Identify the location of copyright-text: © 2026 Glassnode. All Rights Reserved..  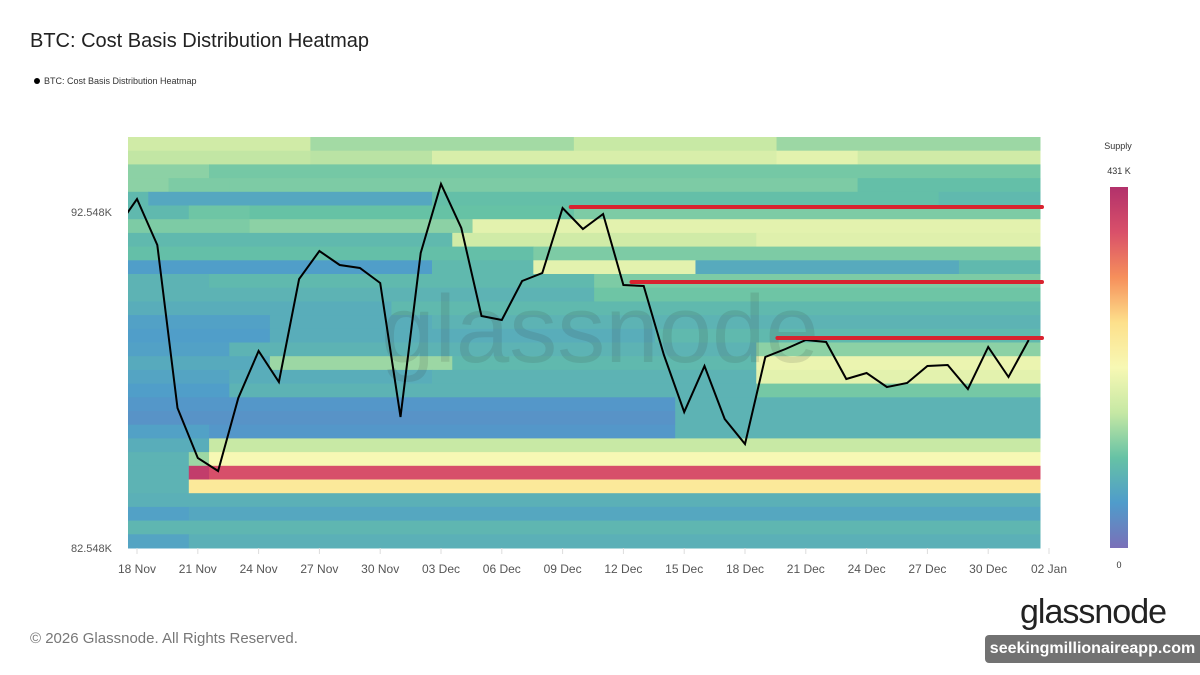
(164, 638).